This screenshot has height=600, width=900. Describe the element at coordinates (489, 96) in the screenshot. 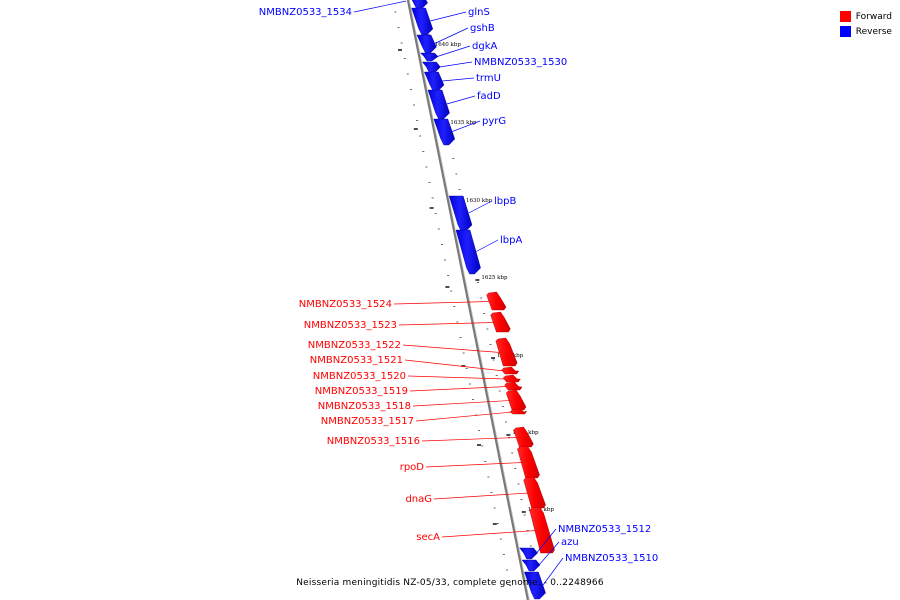

I see `gene-label: fadD` at that location.